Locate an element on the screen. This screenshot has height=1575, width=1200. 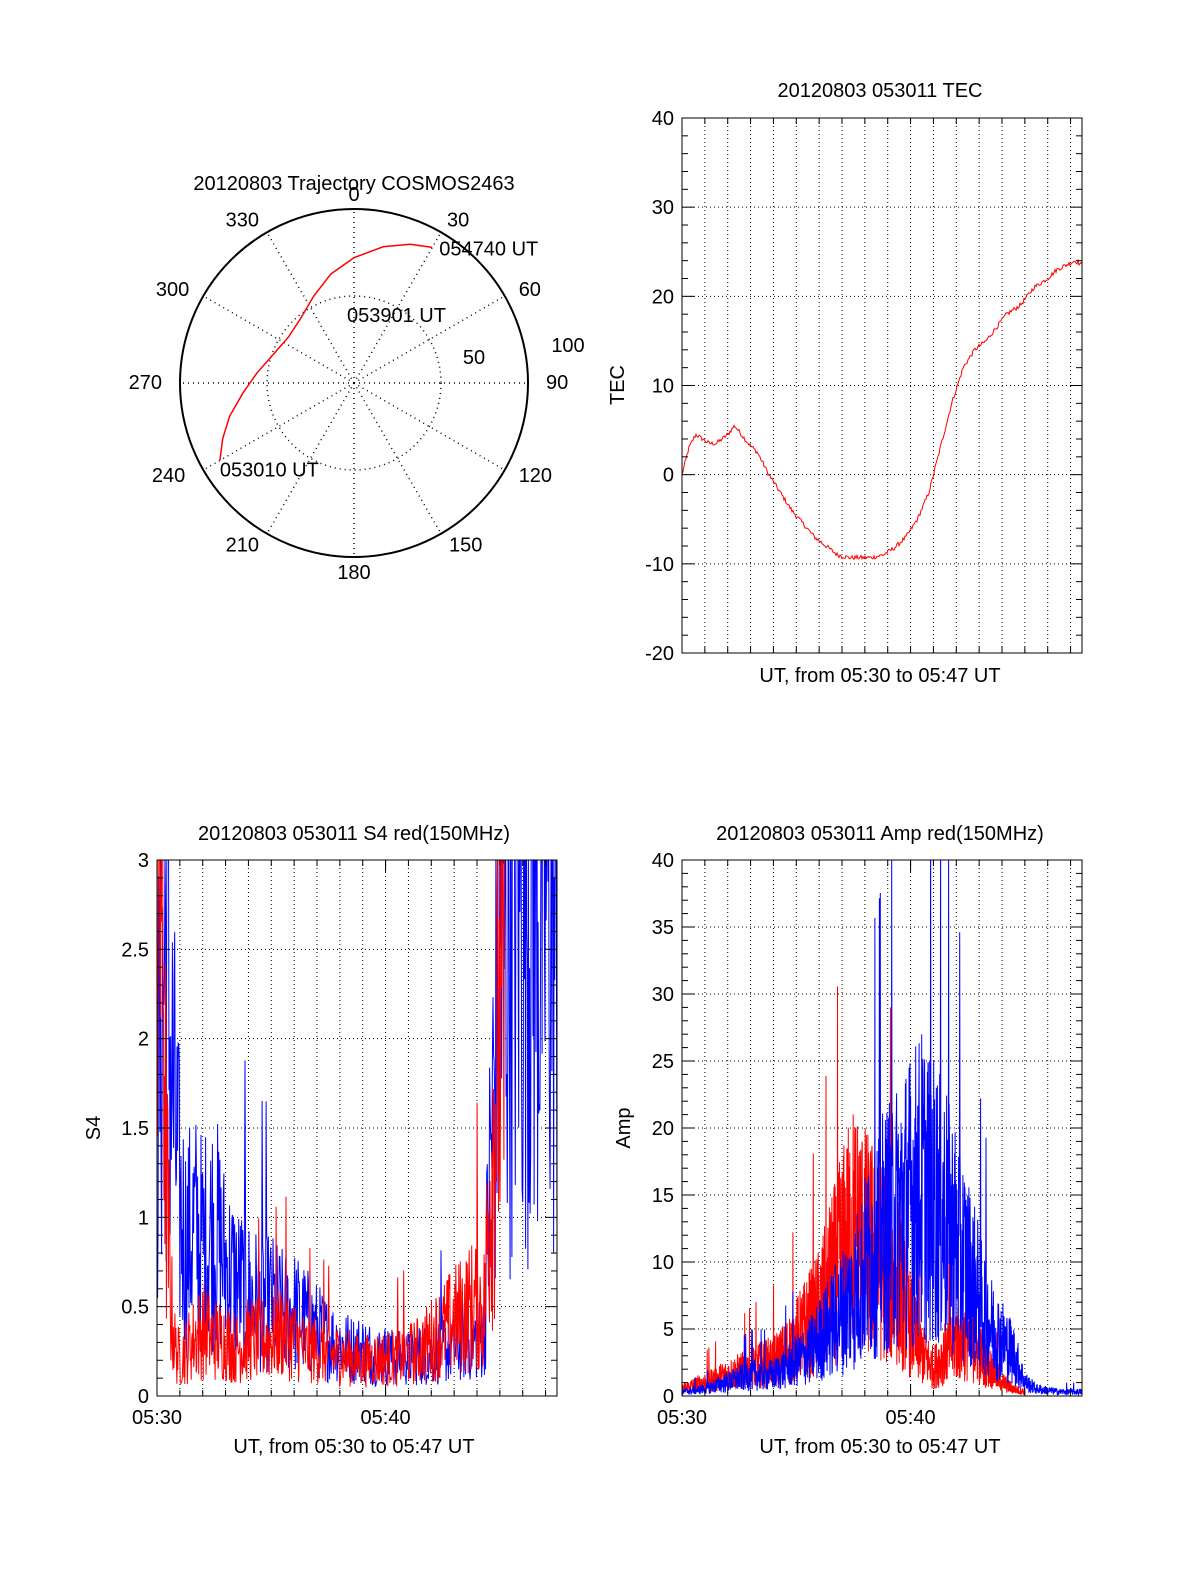
amp-ylabel: Amp is located at coordinates (624, 1127).